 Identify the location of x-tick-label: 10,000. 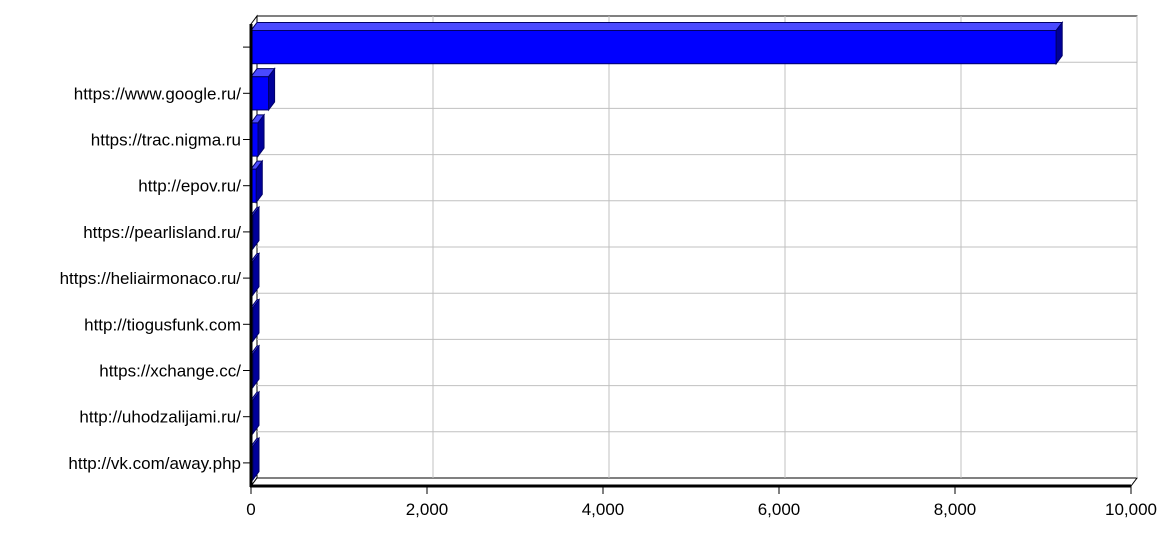
(1131, 509).